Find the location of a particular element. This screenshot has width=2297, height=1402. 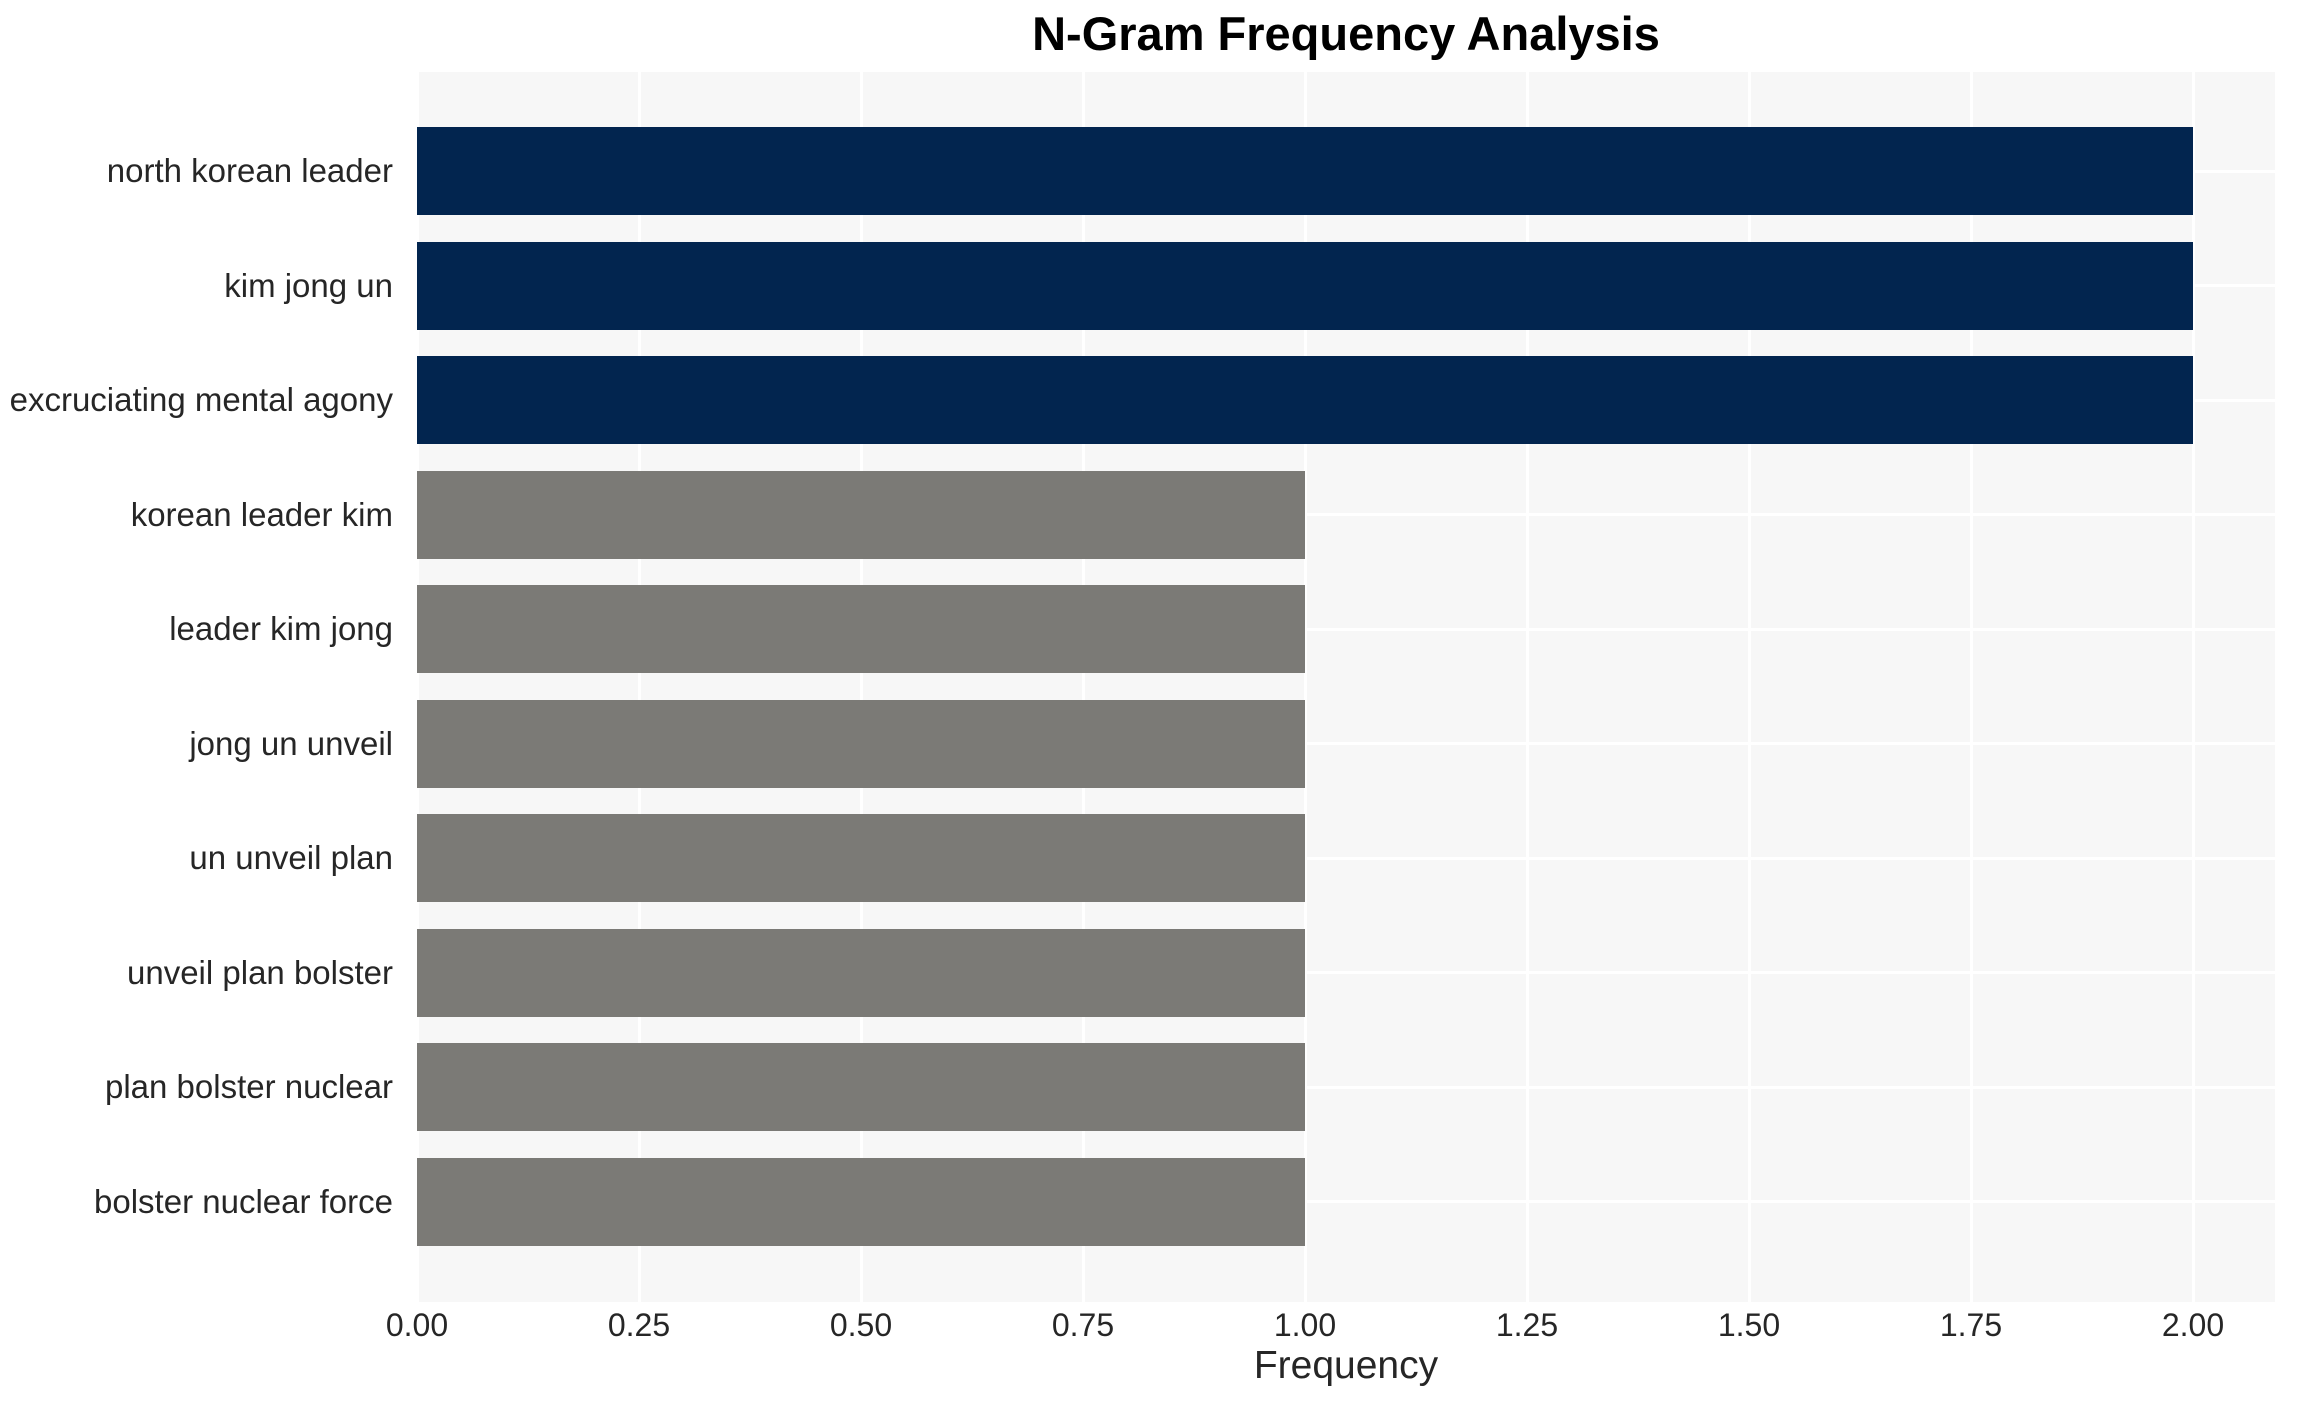

category-label: excruciating mental agony is located at coordinates (201, 399).